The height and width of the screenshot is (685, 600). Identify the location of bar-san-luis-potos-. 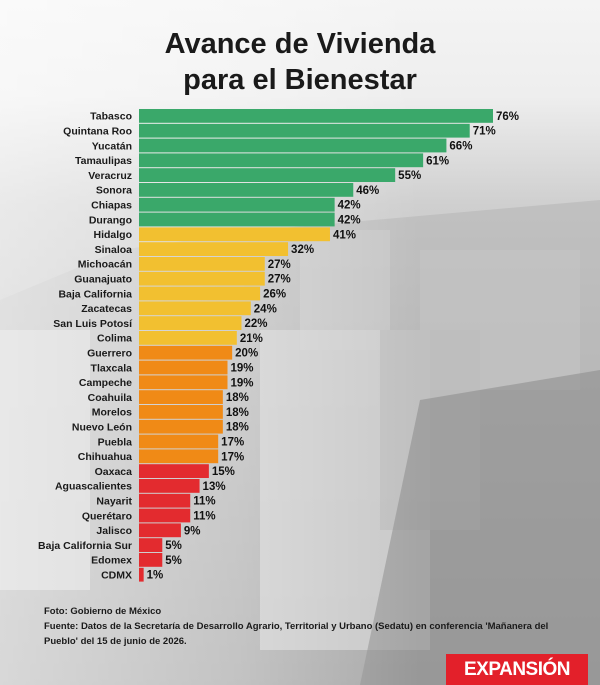
(190, 323).